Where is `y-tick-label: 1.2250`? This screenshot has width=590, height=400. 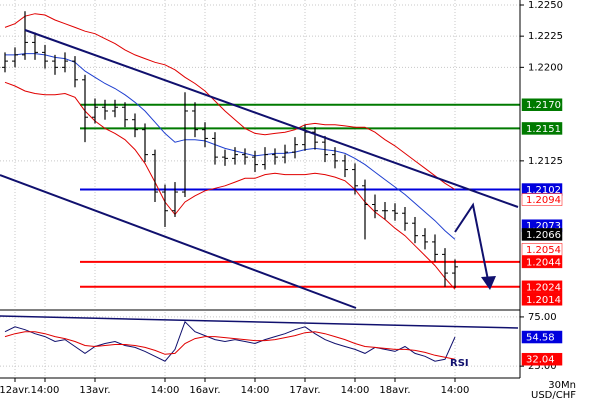
y-tick-label: 1.2250 is located at coordinates (545, 5).